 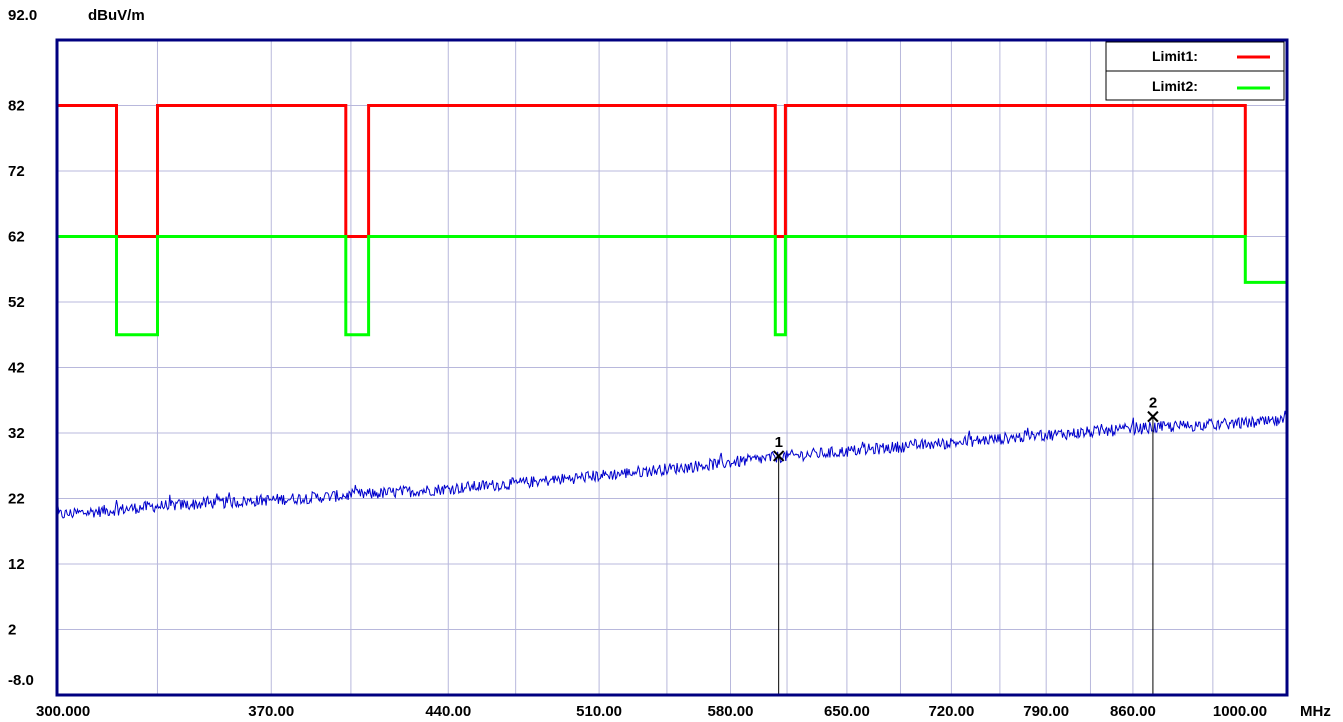 I want to click on x-tick-label: 300.000, so click(x=63, y=711).